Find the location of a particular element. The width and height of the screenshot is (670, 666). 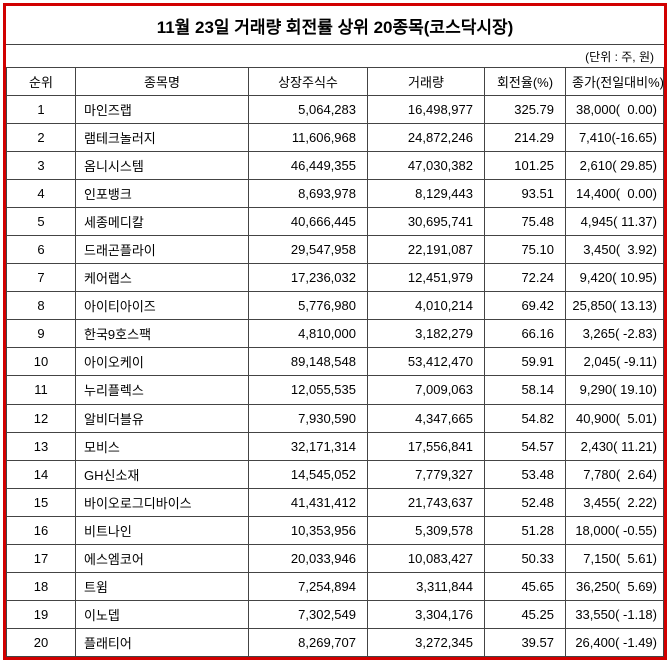

rank-cell: 16 is located at coordinates (41, 530).